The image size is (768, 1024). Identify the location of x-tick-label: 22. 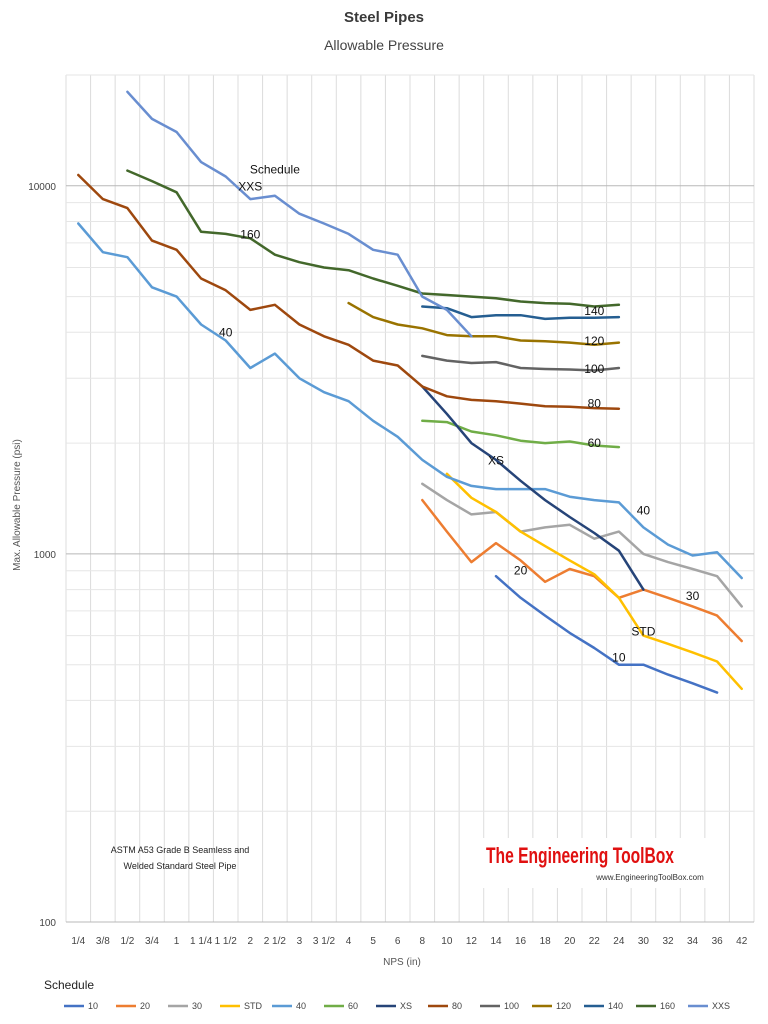
(595, 941).